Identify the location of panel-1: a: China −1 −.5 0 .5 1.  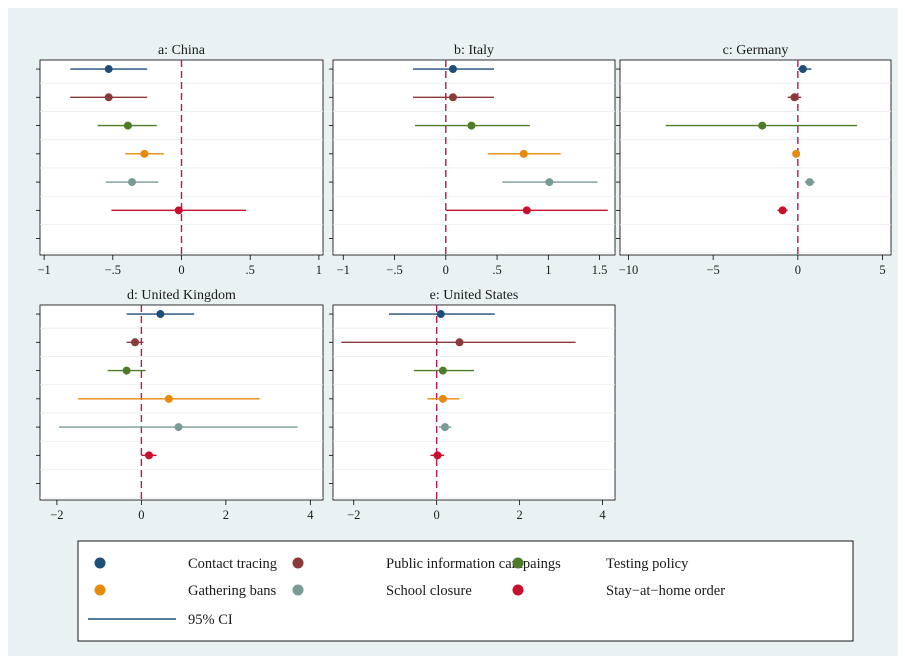
(180, 160).